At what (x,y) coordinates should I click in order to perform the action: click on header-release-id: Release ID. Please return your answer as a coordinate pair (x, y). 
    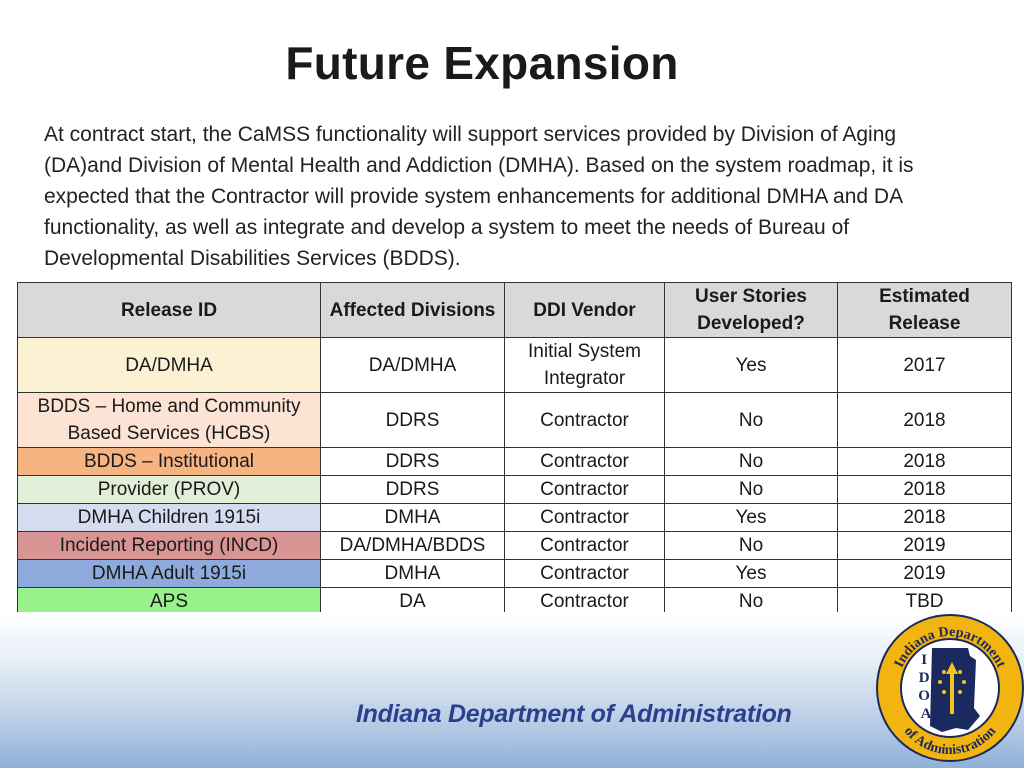
    Looking at the image, I should click on (169, 310).